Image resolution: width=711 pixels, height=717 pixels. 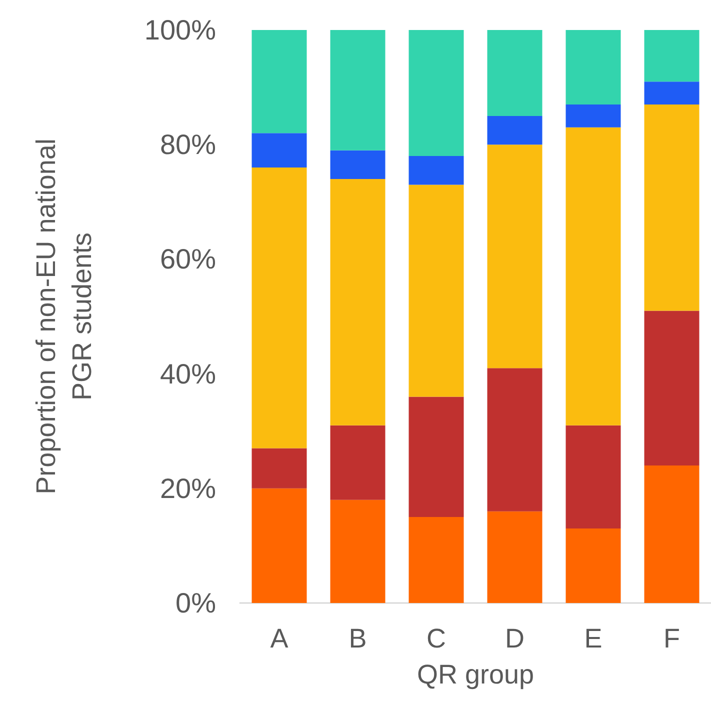 I want to click on x-tick-label: D, so click(x=514, y=639).